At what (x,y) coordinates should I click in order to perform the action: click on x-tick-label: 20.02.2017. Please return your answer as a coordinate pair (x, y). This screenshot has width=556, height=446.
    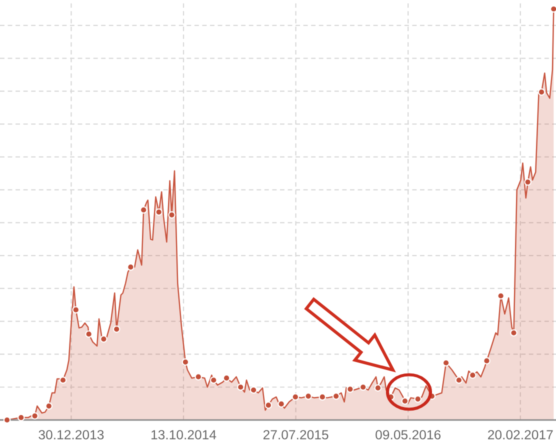
    Looking at the image, I should click on (520, 435).